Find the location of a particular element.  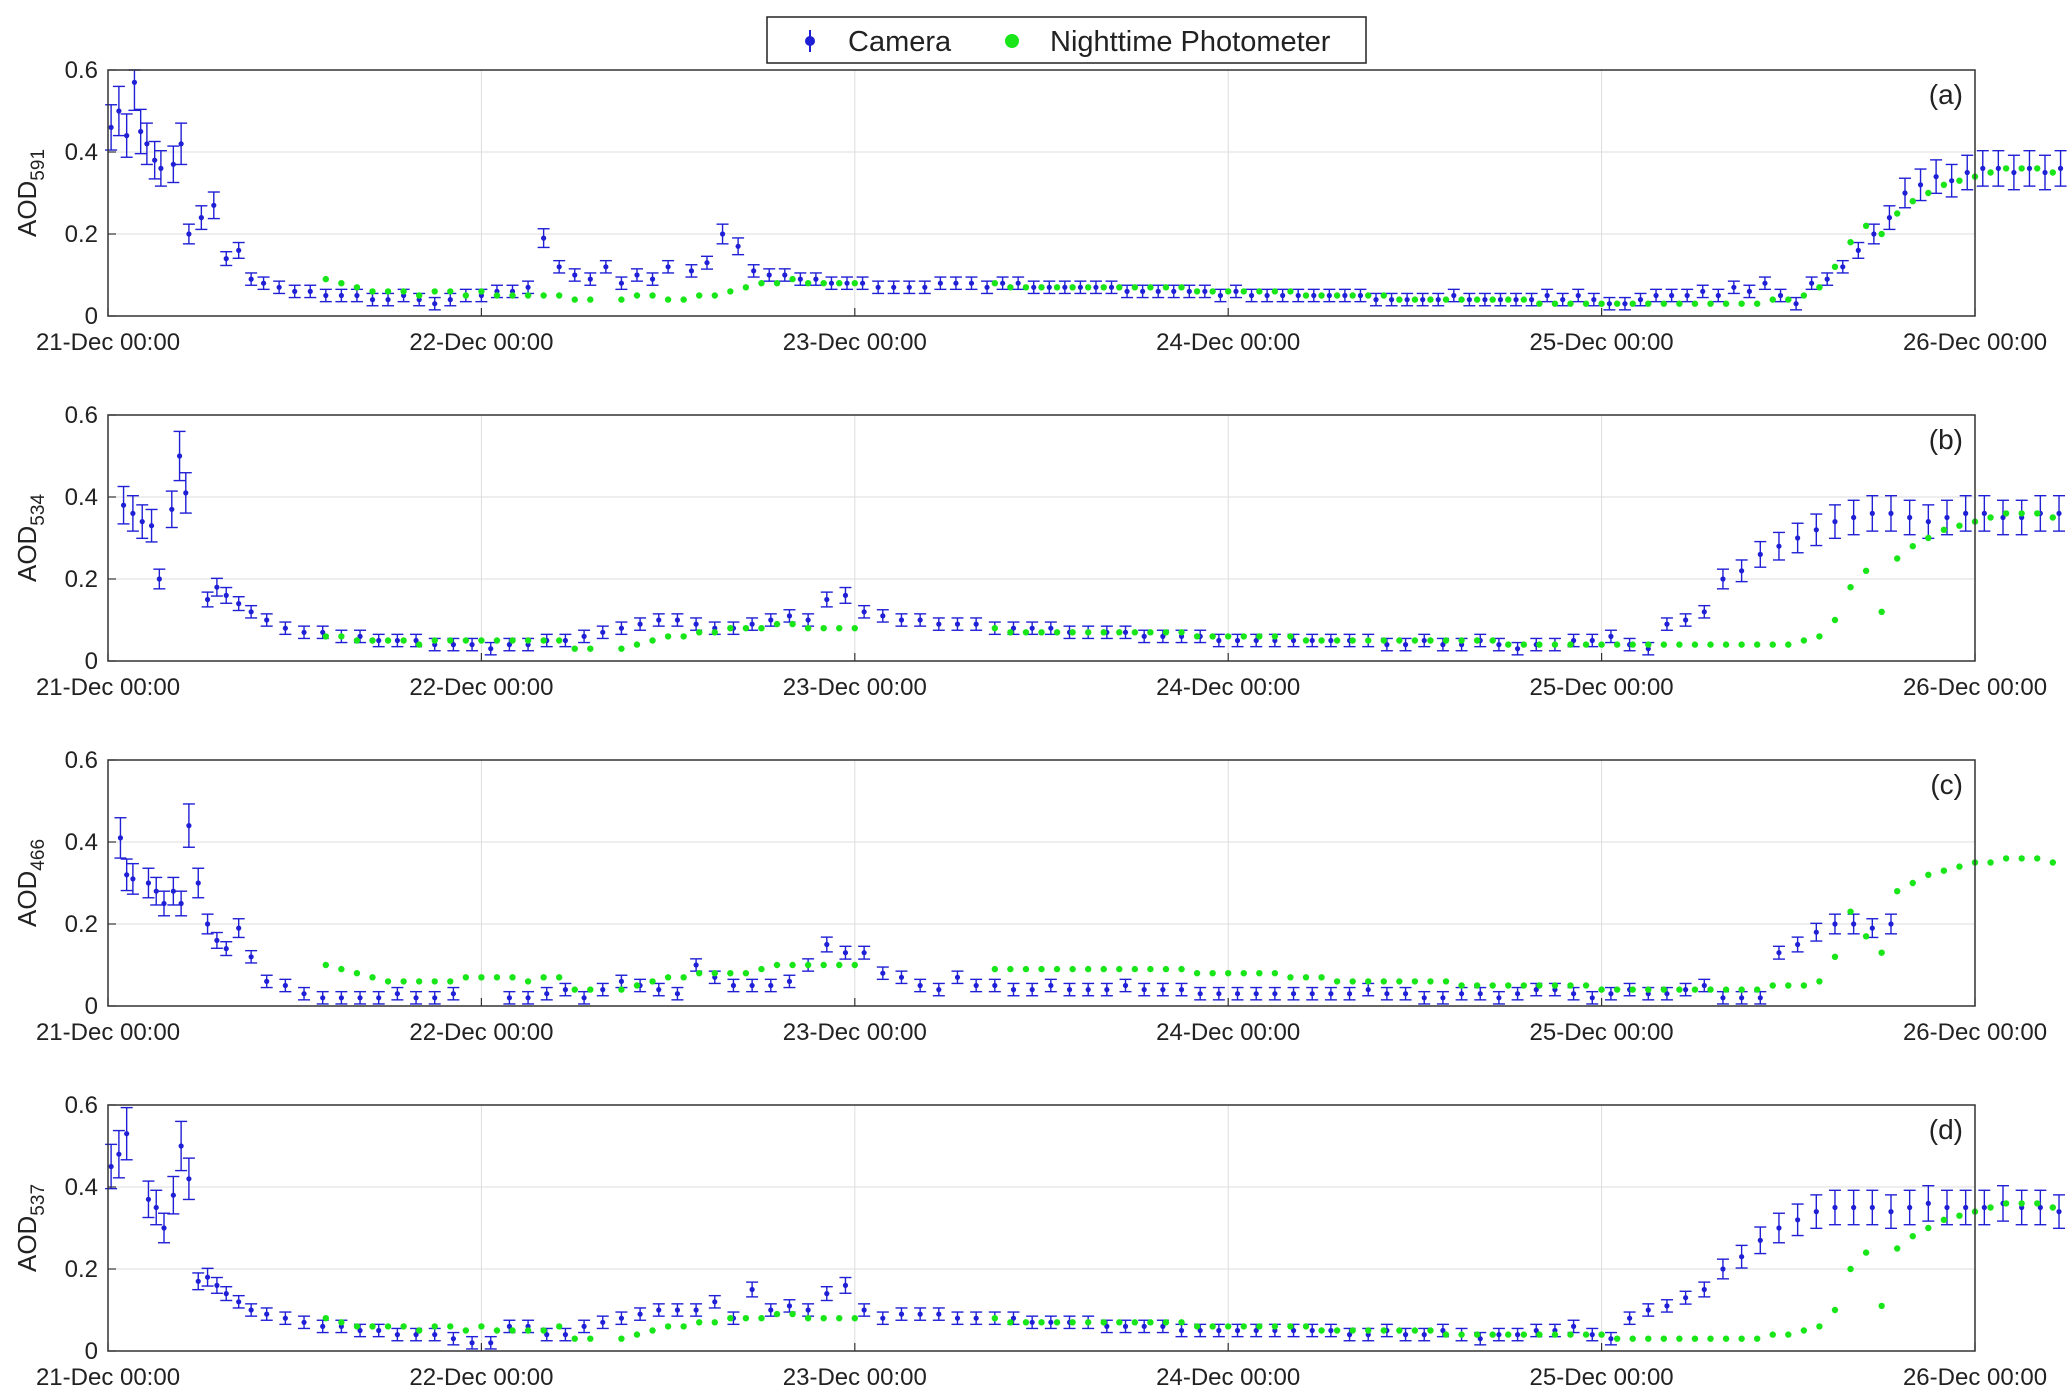

x-tick-label: 25-Dec 00:00 is located at coordinates (1602, 342).